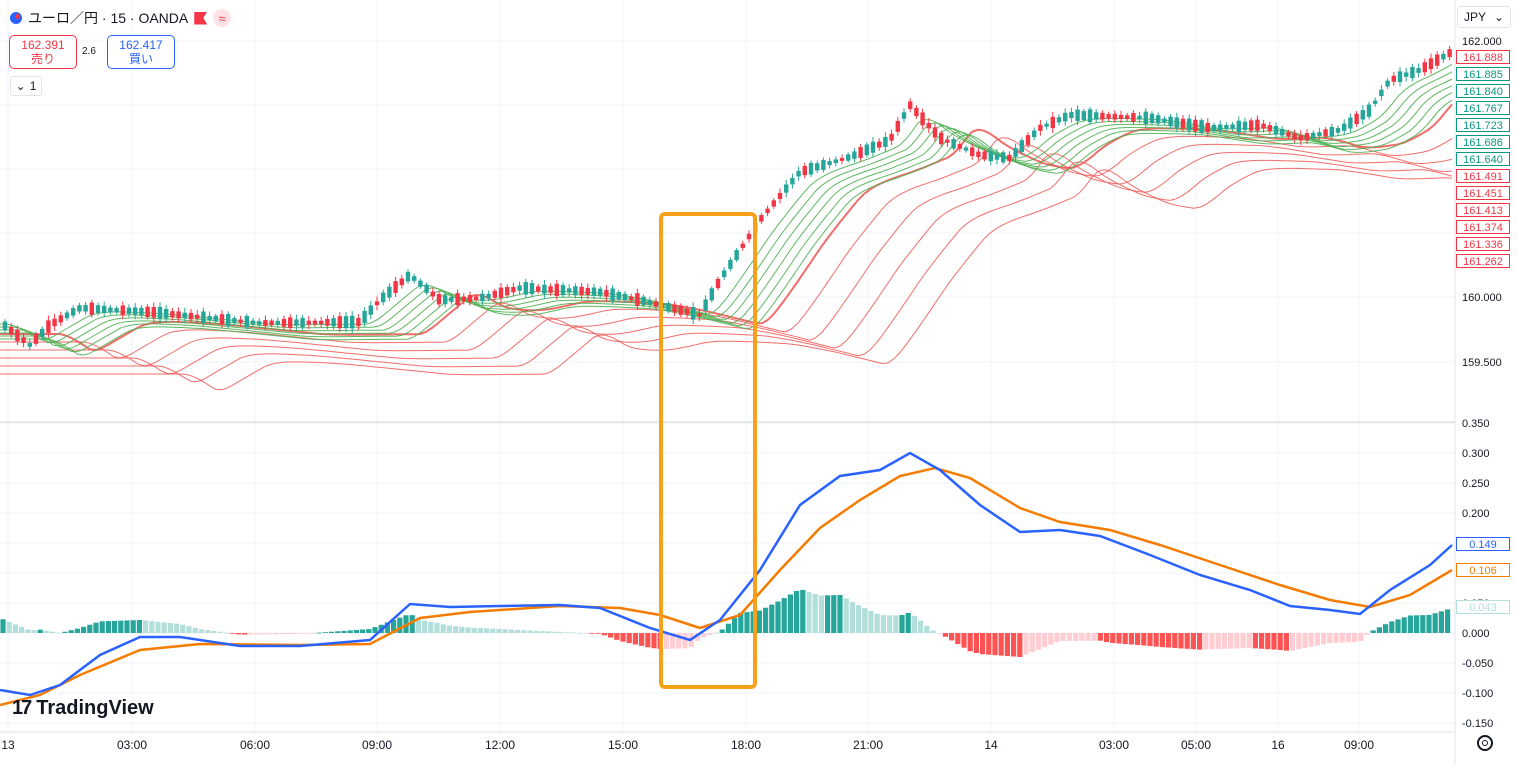 This screenshot has height=765, width=1517. Describe the element at coordinates (1485, 743) in the screenshot. I see `settings-gear-icon` at that location.